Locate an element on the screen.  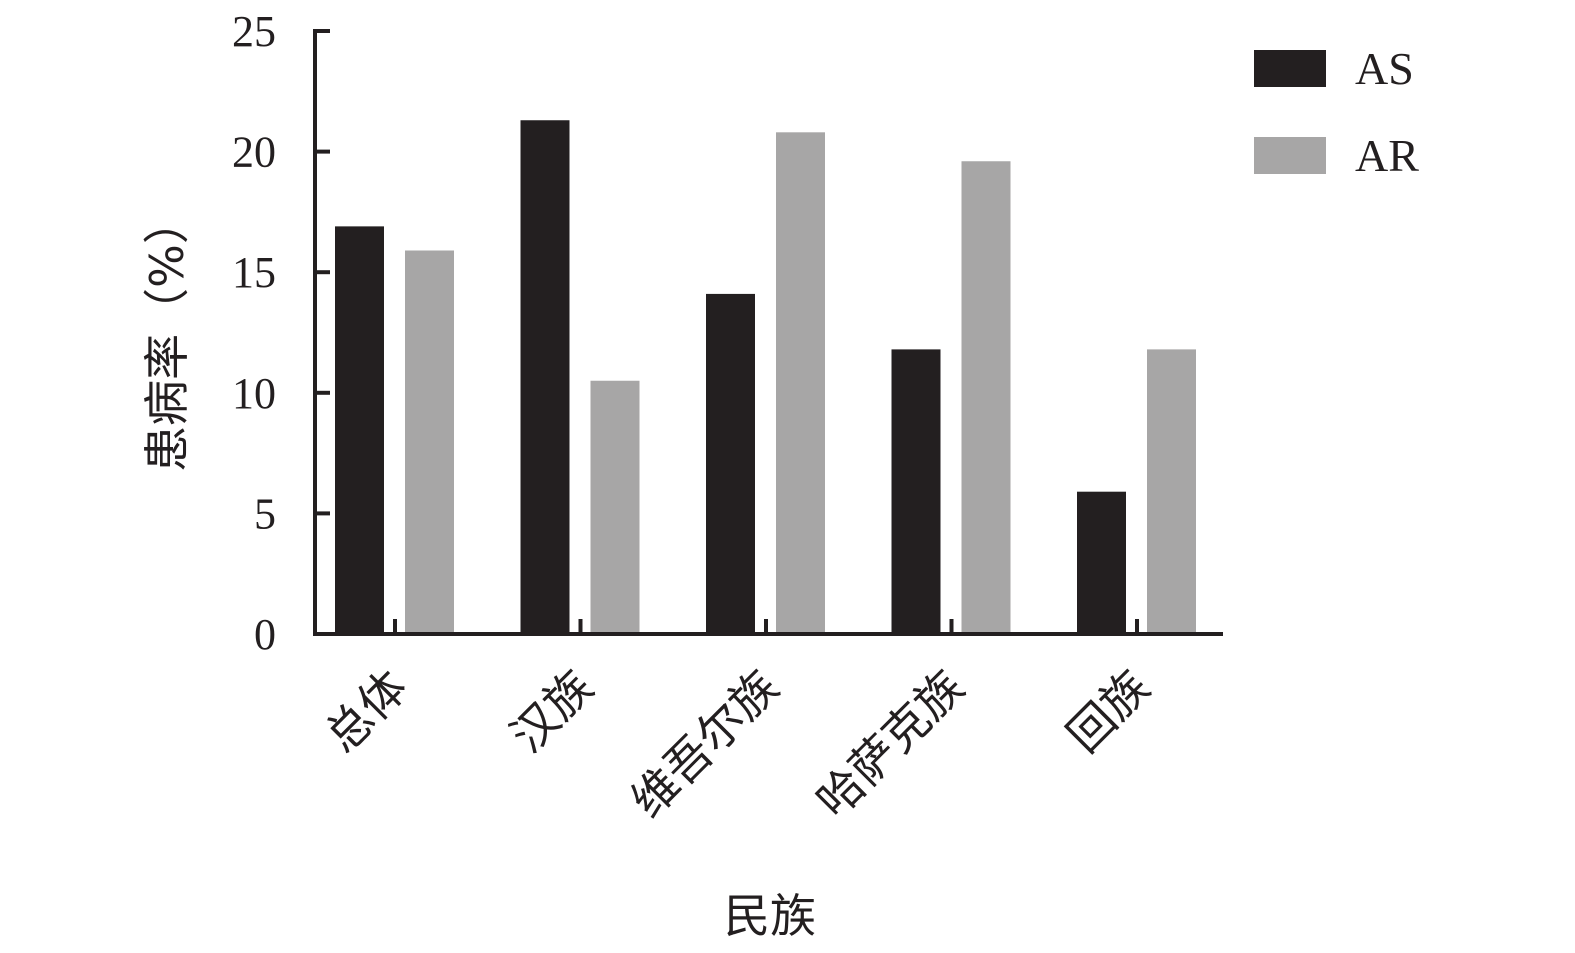
y-tick-label: 25 is located at coordinates (254, 31).